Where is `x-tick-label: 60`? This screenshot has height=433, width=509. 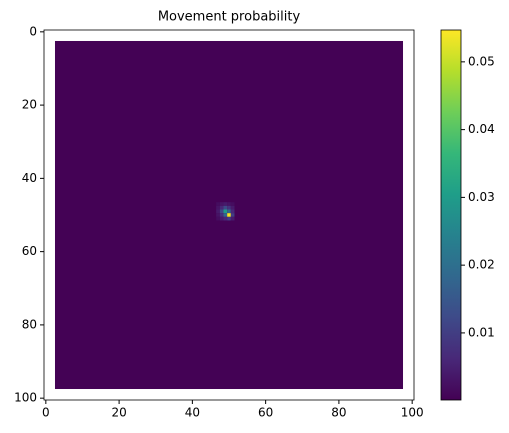
x-tick-label: 60 is located at coordinates (265, 413).